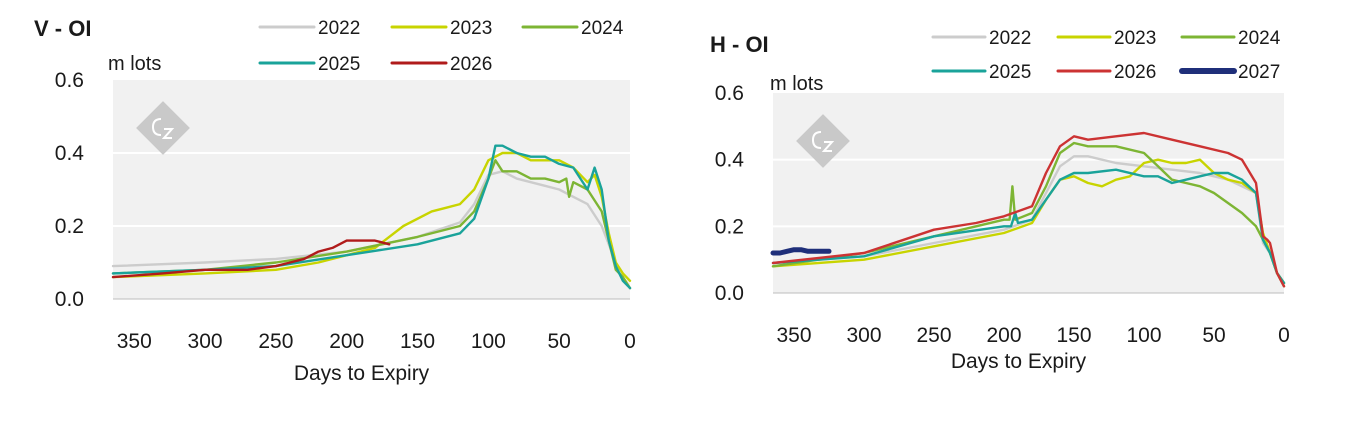 Image resolution: width=1347 pixels, height=442 pixels. I want to click on legend: 2022 2023 2024 2025 2026, so click(441, 46).